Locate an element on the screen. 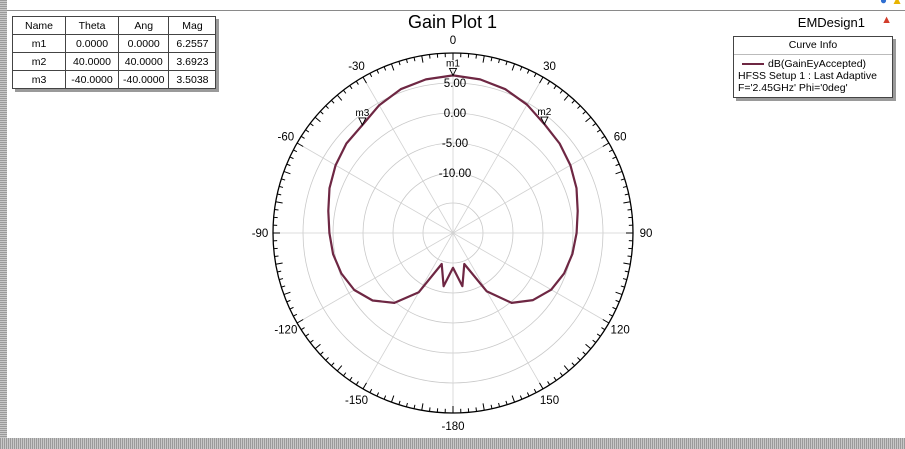 The height and width of the screenshot is (449, 905). corner-status-icons: ● ▲ is located at coordinates (891, 3).